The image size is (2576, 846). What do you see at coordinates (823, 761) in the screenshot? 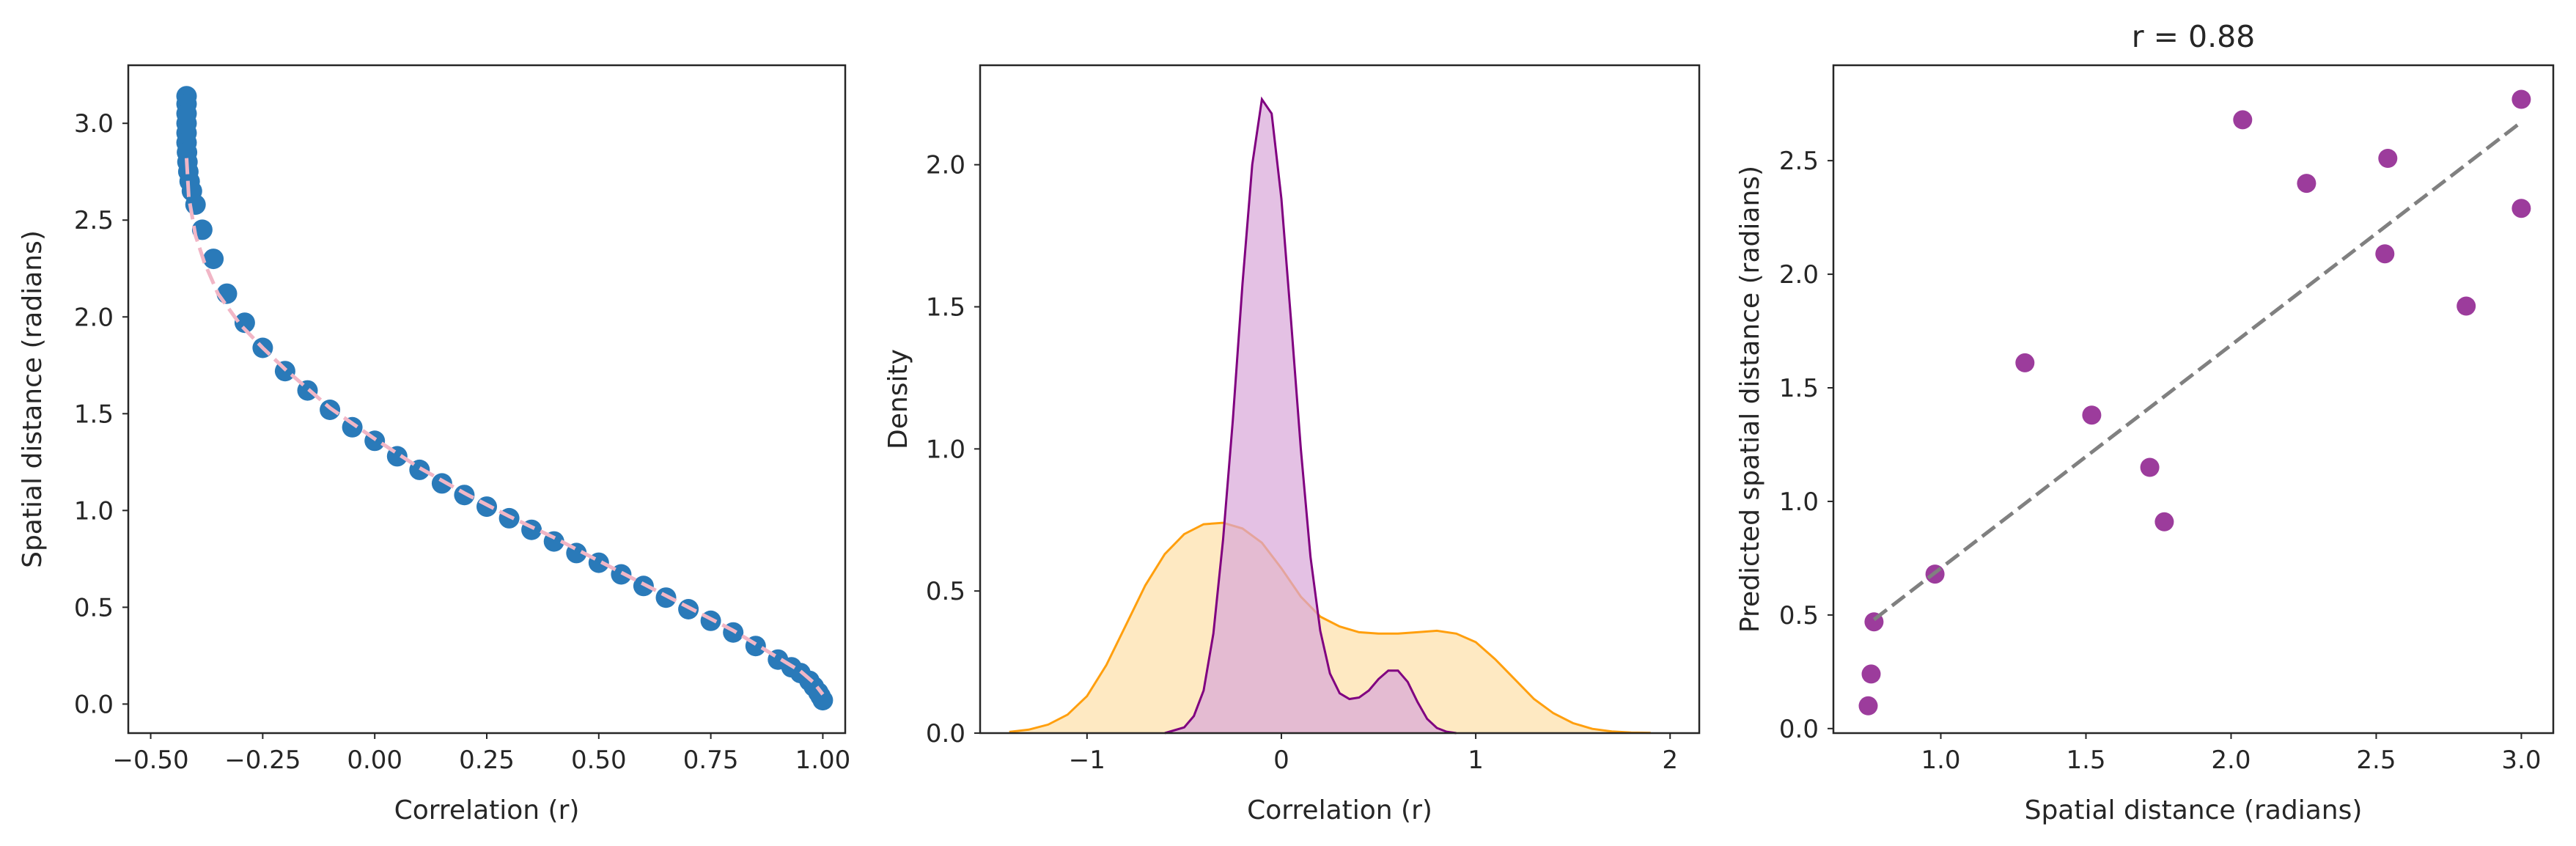
I see `x-tick-label: 1.00` at bounding box center [823, 761].